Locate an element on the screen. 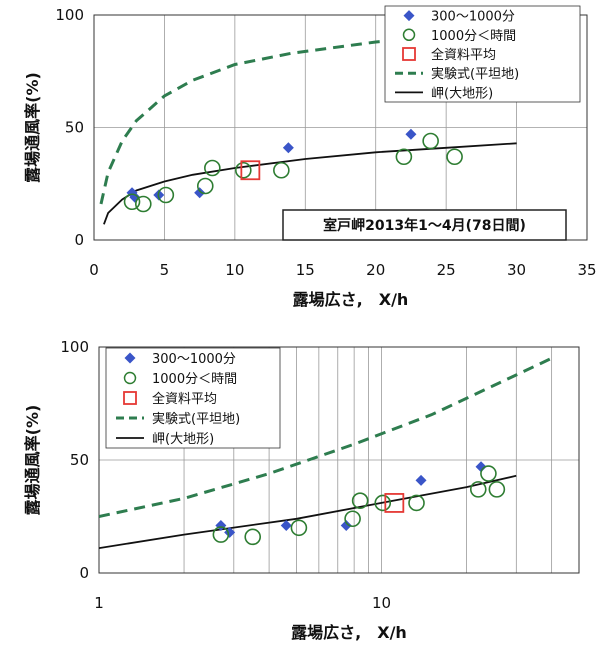 This screenshot has width=600, height=659. x-tick-label: 5 is located at coordinates (165, 270).